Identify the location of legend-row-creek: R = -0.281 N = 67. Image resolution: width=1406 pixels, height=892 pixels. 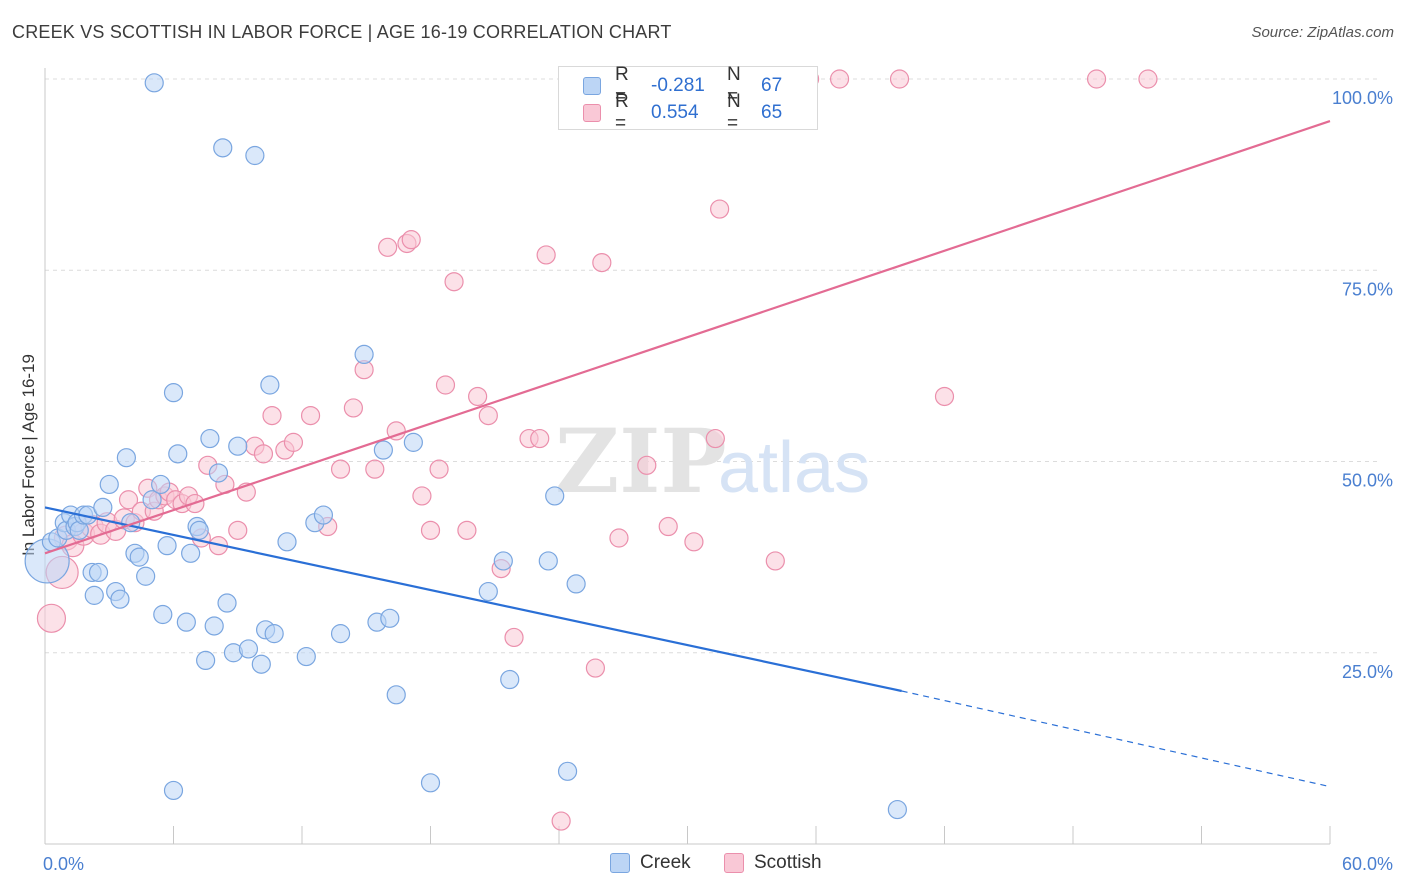
(683, 85).